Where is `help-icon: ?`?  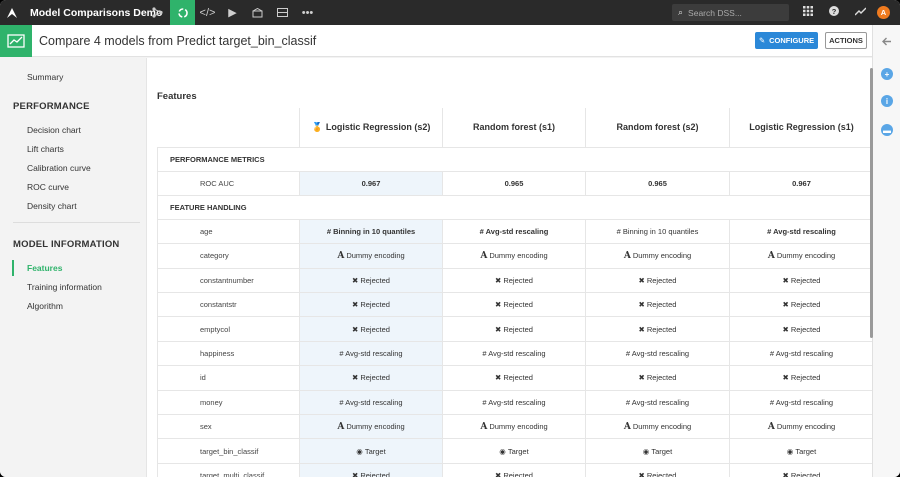 help-icon: ? is located at coordinates (834, 12).